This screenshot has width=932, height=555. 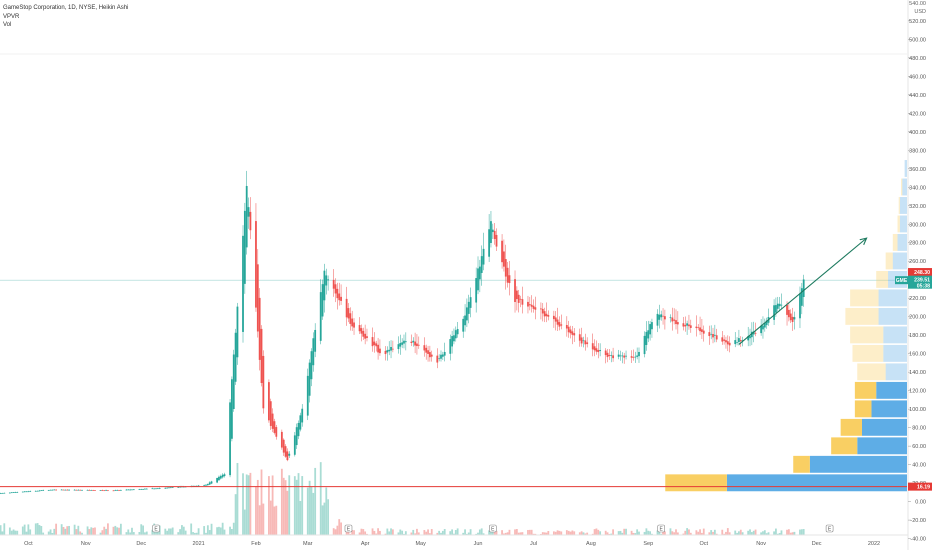 What do you see at coordinates (365, 544) in the screenshot?
I see `time-tick-label: Apr` at bounding box center [365, 544].